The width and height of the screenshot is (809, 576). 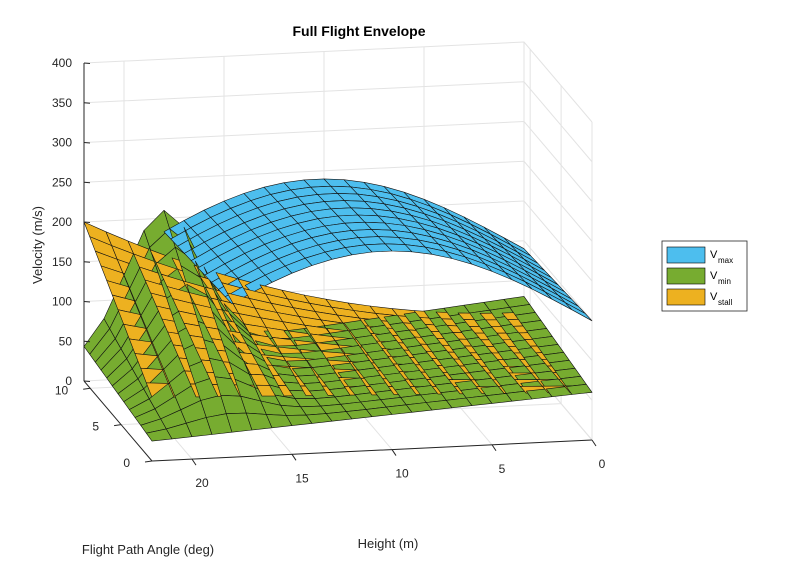 What do you see at coordinates (578, 312) in the screenshot?
I see `vmax-surface-patch` at bounding box center [578, 312].